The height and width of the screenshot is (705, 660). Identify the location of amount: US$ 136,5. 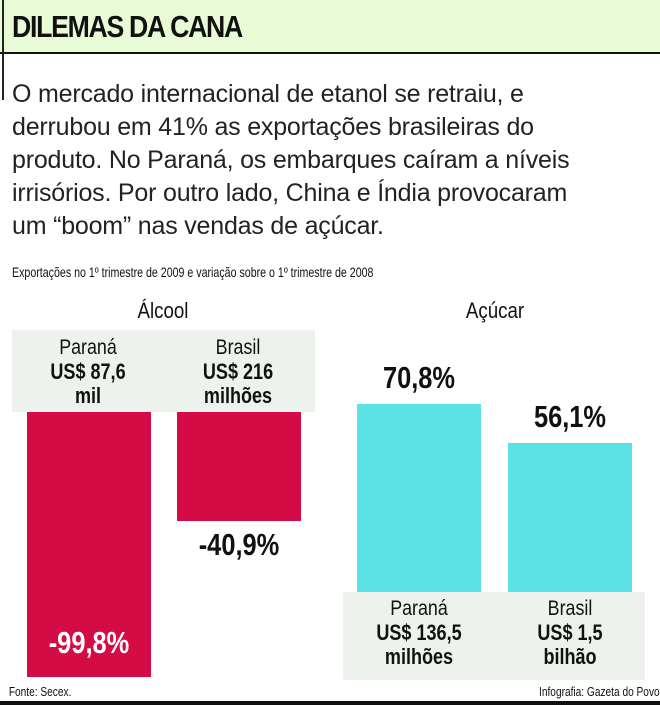
(419, 632).